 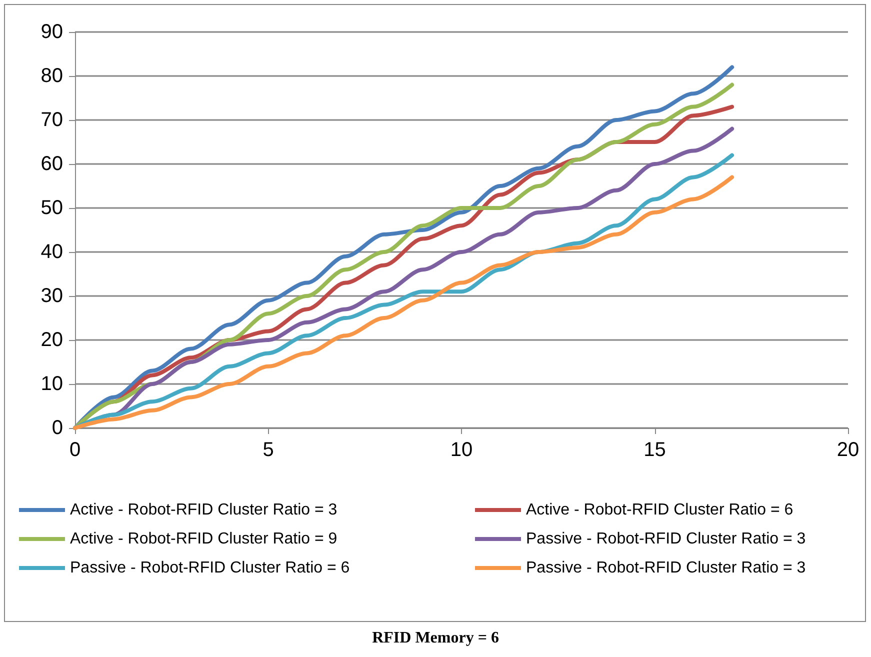 What do you see at coordinates (655, 450) in the screenshot?
I see `x-tick-label: 15` at bounding box center [655, 450].